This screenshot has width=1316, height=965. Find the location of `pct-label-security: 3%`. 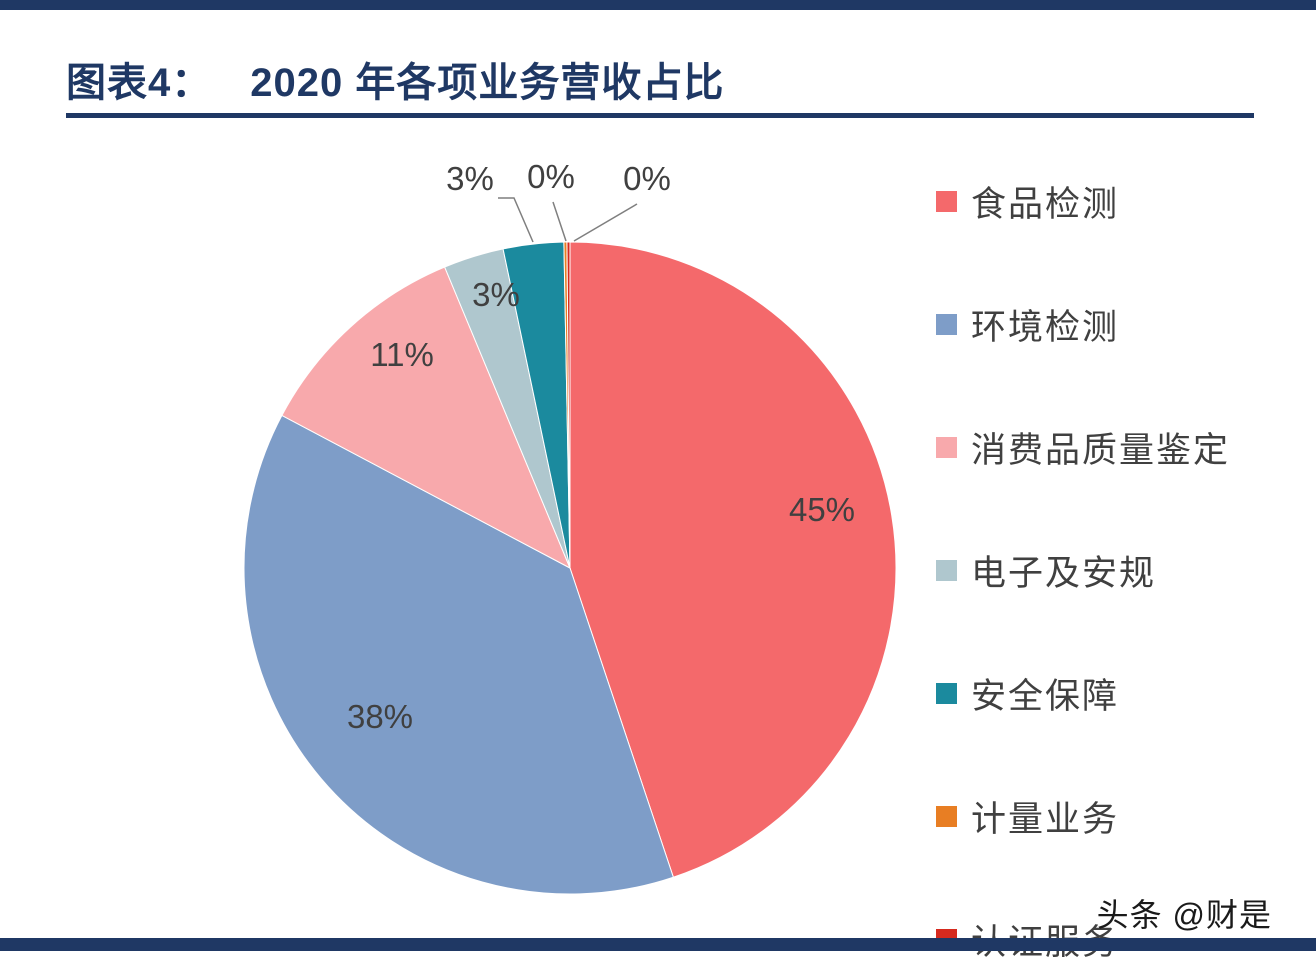

pct-label-security: 3% is located at coordinates (470, 178).